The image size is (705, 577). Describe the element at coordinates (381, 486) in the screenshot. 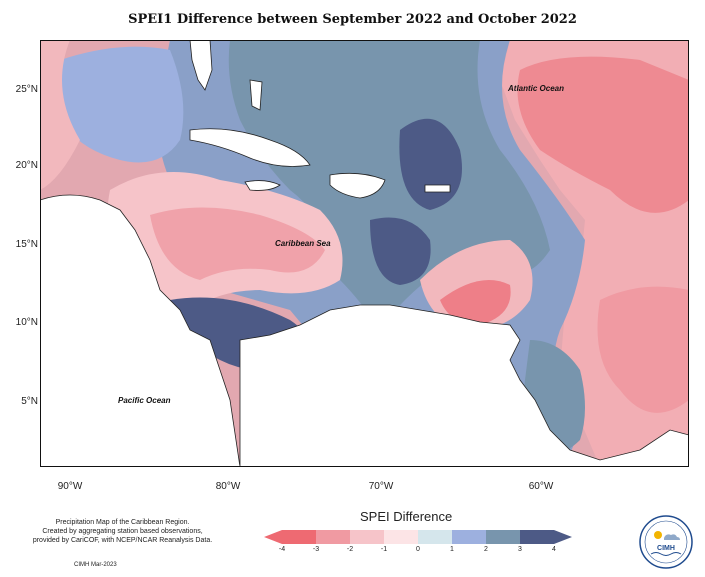

I see `lon-label-70: 70°W` at that location.